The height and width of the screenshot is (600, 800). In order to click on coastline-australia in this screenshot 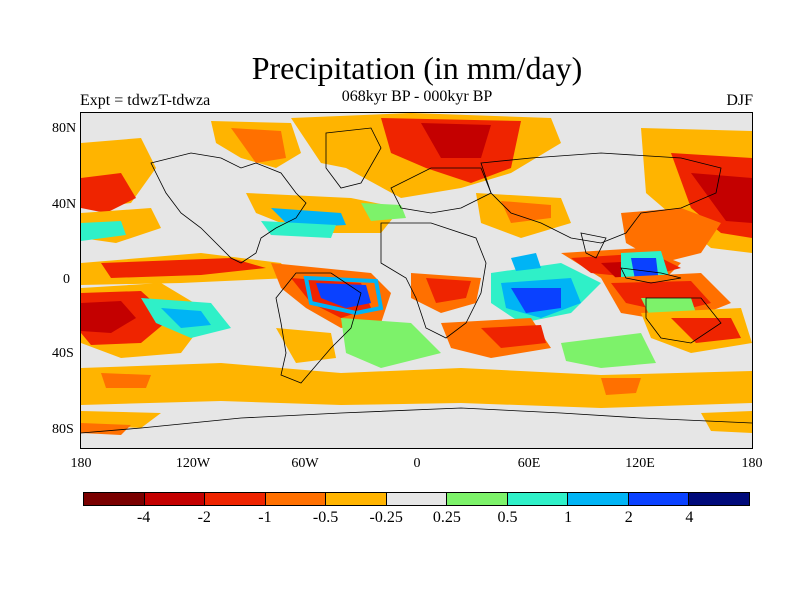, I will do `click(683, 320)`.